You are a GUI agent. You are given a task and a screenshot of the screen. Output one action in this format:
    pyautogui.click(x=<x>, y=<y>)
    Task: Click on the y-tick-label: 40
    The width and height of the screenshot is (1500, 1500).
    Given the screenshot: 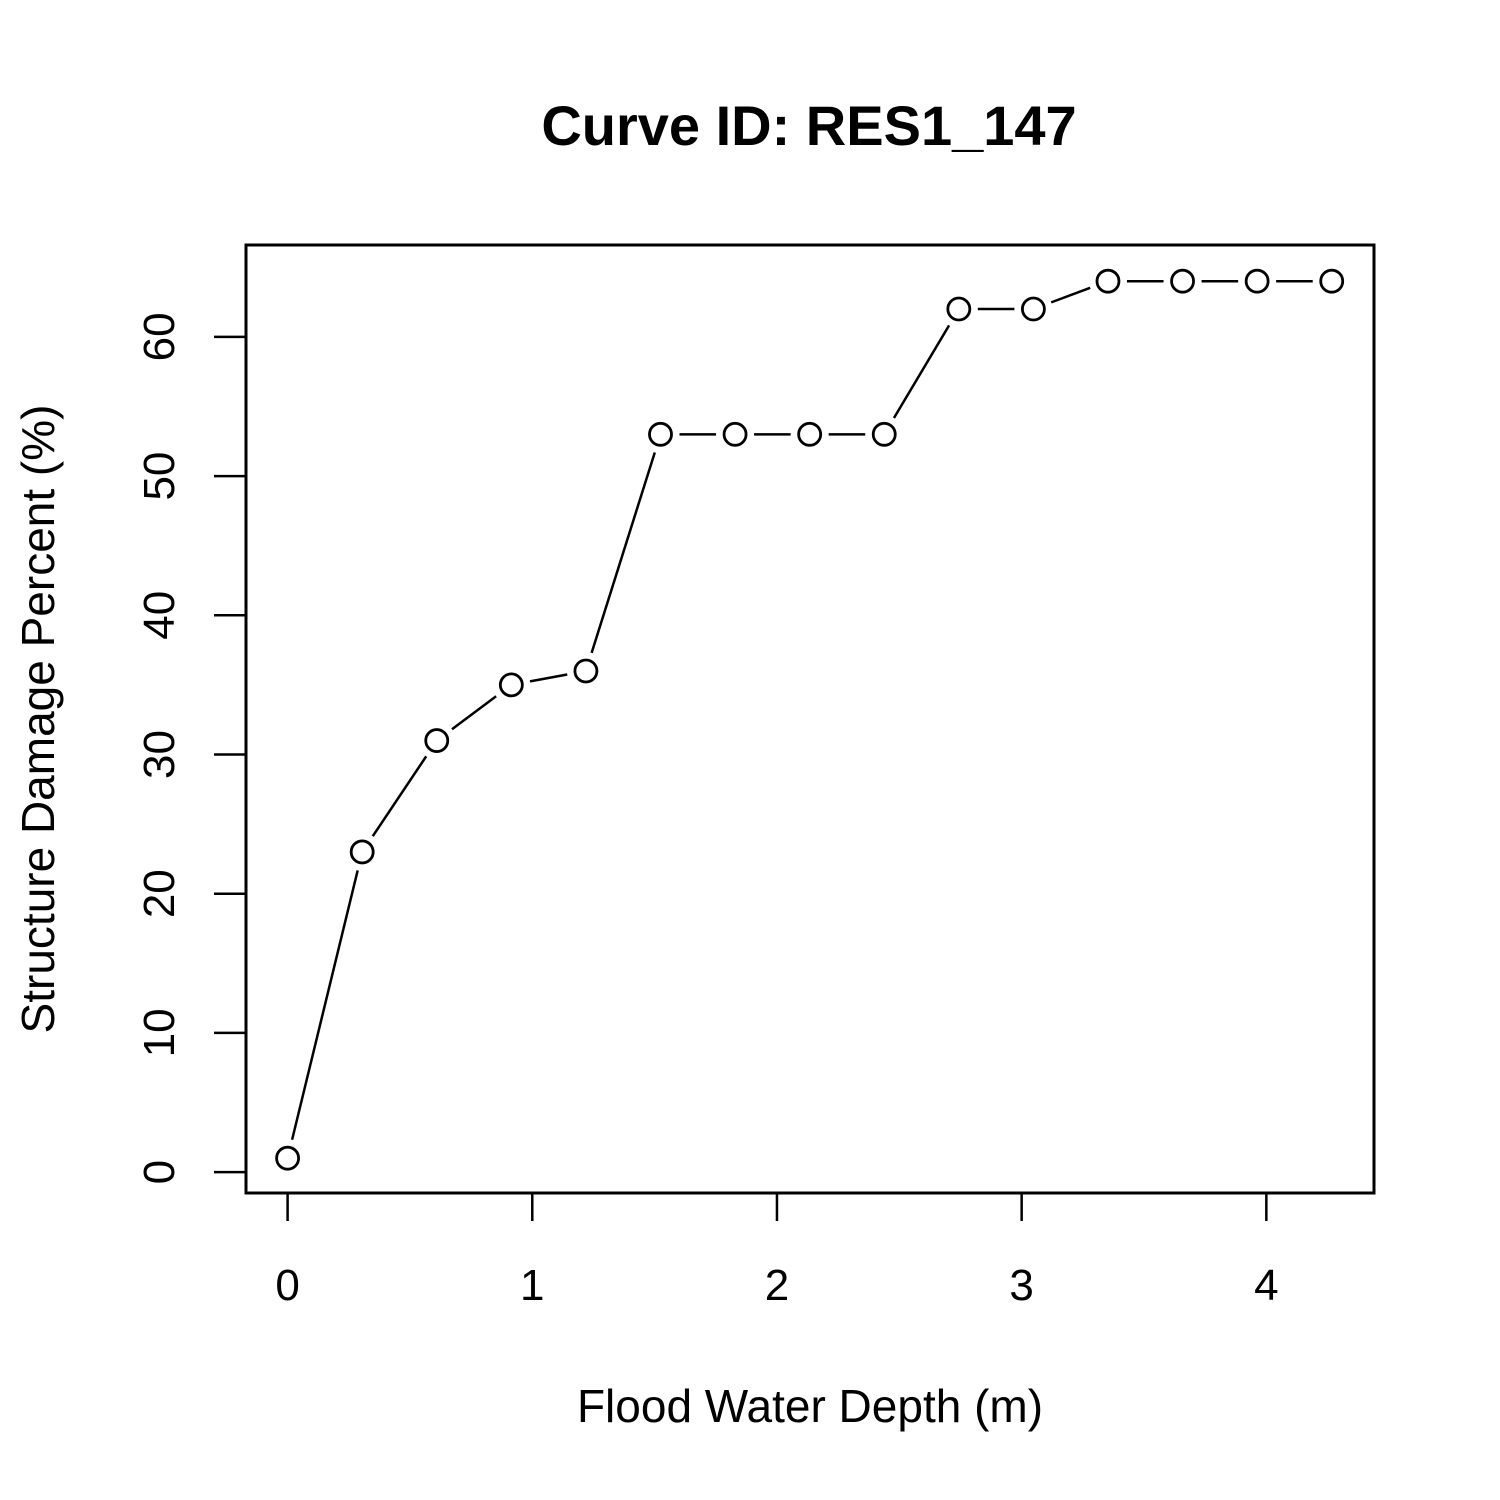 What is the action you would take?
    pyautogui.click(x=159, y=615)
    